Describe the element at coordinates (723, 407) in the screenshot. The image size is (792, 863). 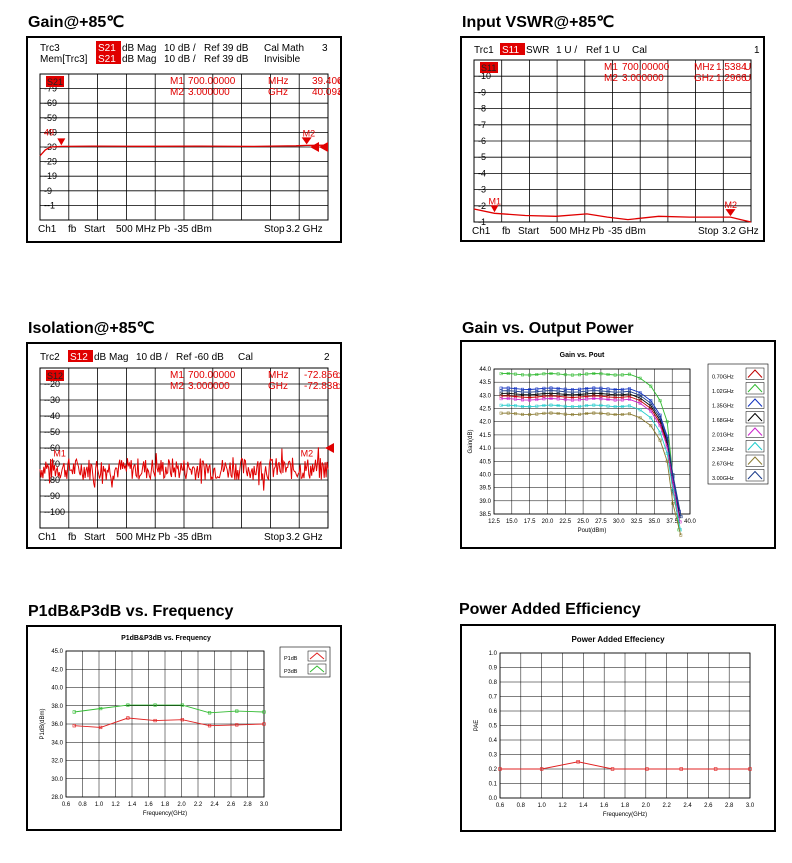
I see `legend-label: 1.35GHz` at that location.